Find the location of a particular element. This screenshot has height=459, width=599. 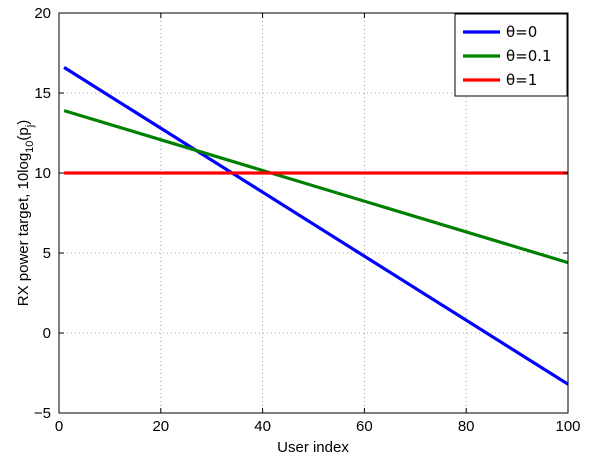

x-tick-label: 100 is located at coordinates (567, 426).